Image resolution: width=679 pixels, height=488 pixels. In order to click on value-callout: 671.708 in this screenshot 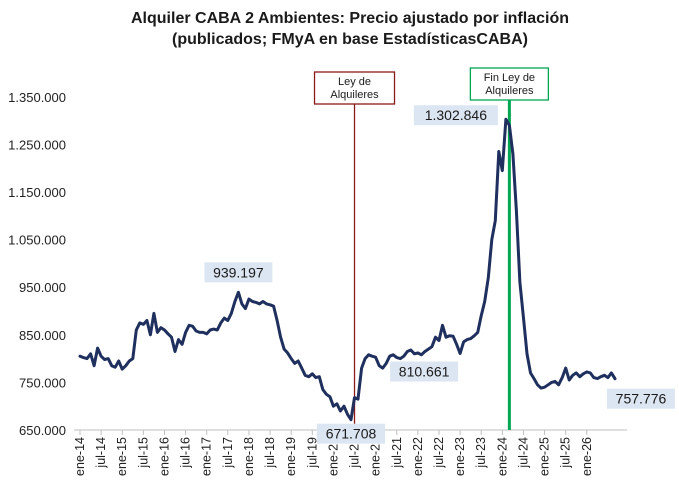, I will do `click(351, 433)`.